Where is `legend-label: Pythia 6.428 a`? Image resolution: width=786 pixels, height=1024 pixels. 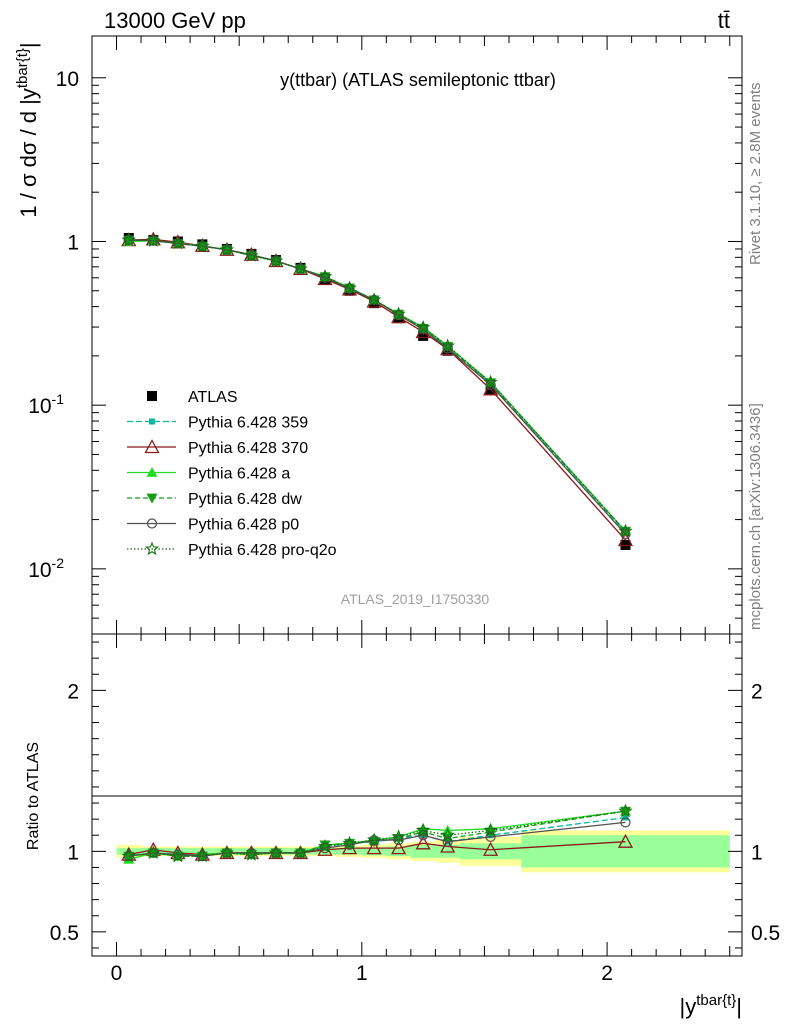 legend-label: Pythia 6.428 a is located at coordinates (239, 474).